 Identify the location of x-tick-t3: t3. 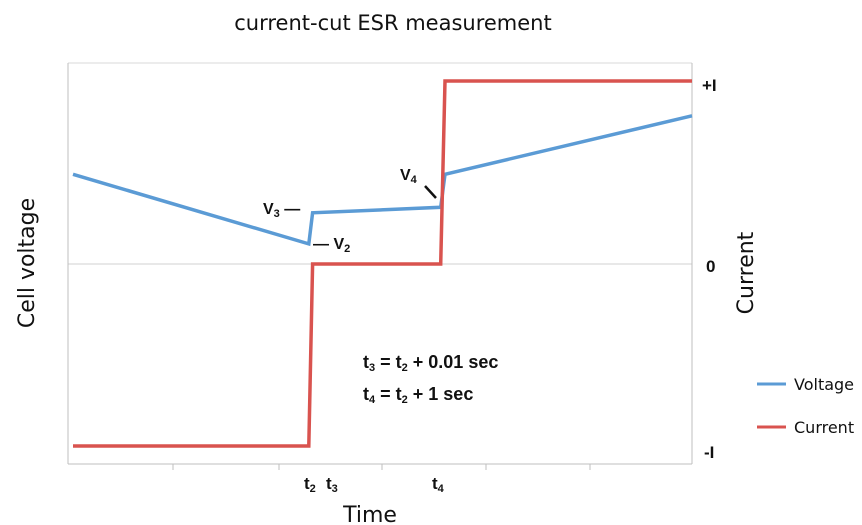
(332, 484).